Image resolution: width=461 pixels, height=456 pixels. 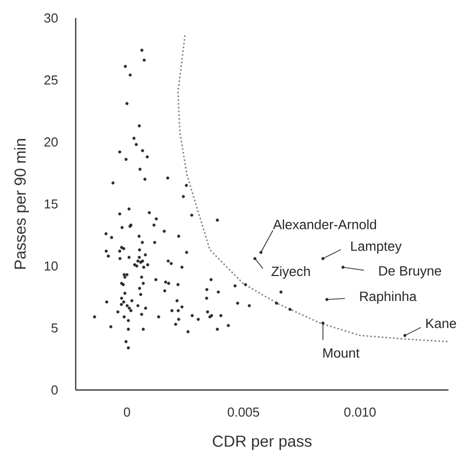 I want to click on y-tick-label: 15, so click(x=51, y=204).